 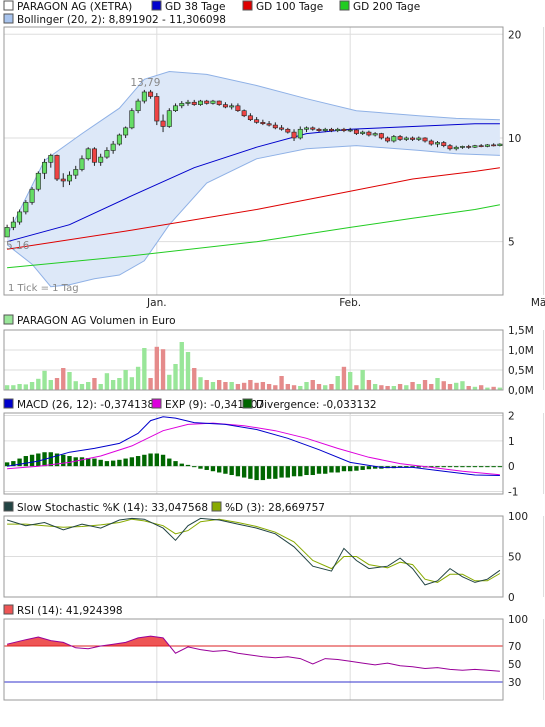 I want to click on rsi-y-tick: 30, so click(x=514, y=683).